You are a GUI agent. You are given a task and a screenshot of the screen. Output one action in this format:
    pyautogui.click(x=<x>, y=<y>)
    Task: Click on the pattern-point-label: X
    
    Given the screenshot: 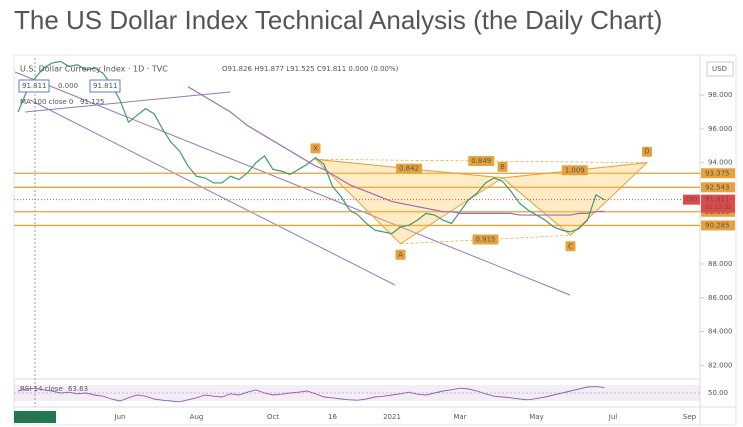 What is the action you would take?
    pyautogui.click(x=315, y=148)
    